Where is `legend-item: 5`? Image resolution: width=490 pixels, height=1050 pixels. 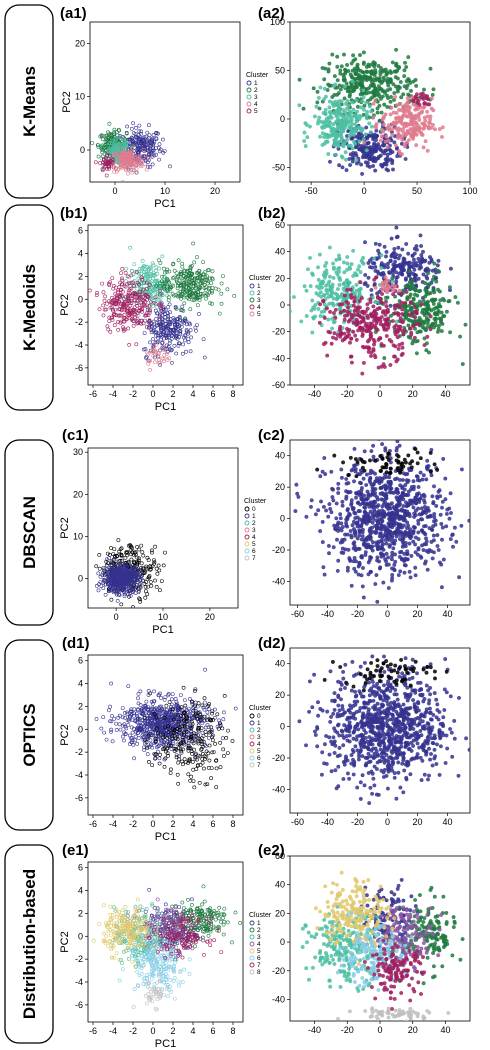 legend-item: 5 is located at coordinates (259, 314).